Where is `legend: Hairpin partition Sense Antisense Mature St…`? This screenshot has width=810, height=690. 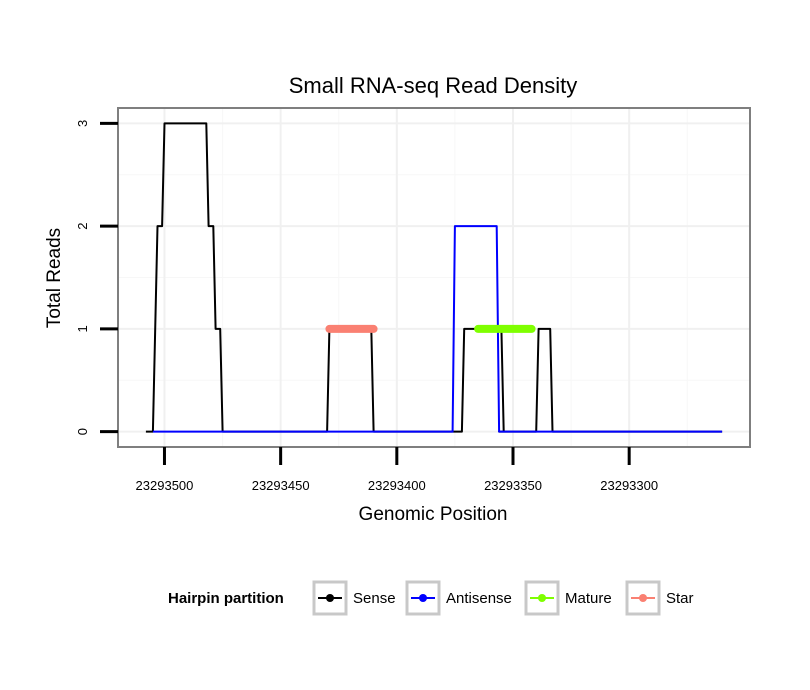
legend: Hairpin partition Sense Antisense Mature St… is located at coordinates (431, 598).